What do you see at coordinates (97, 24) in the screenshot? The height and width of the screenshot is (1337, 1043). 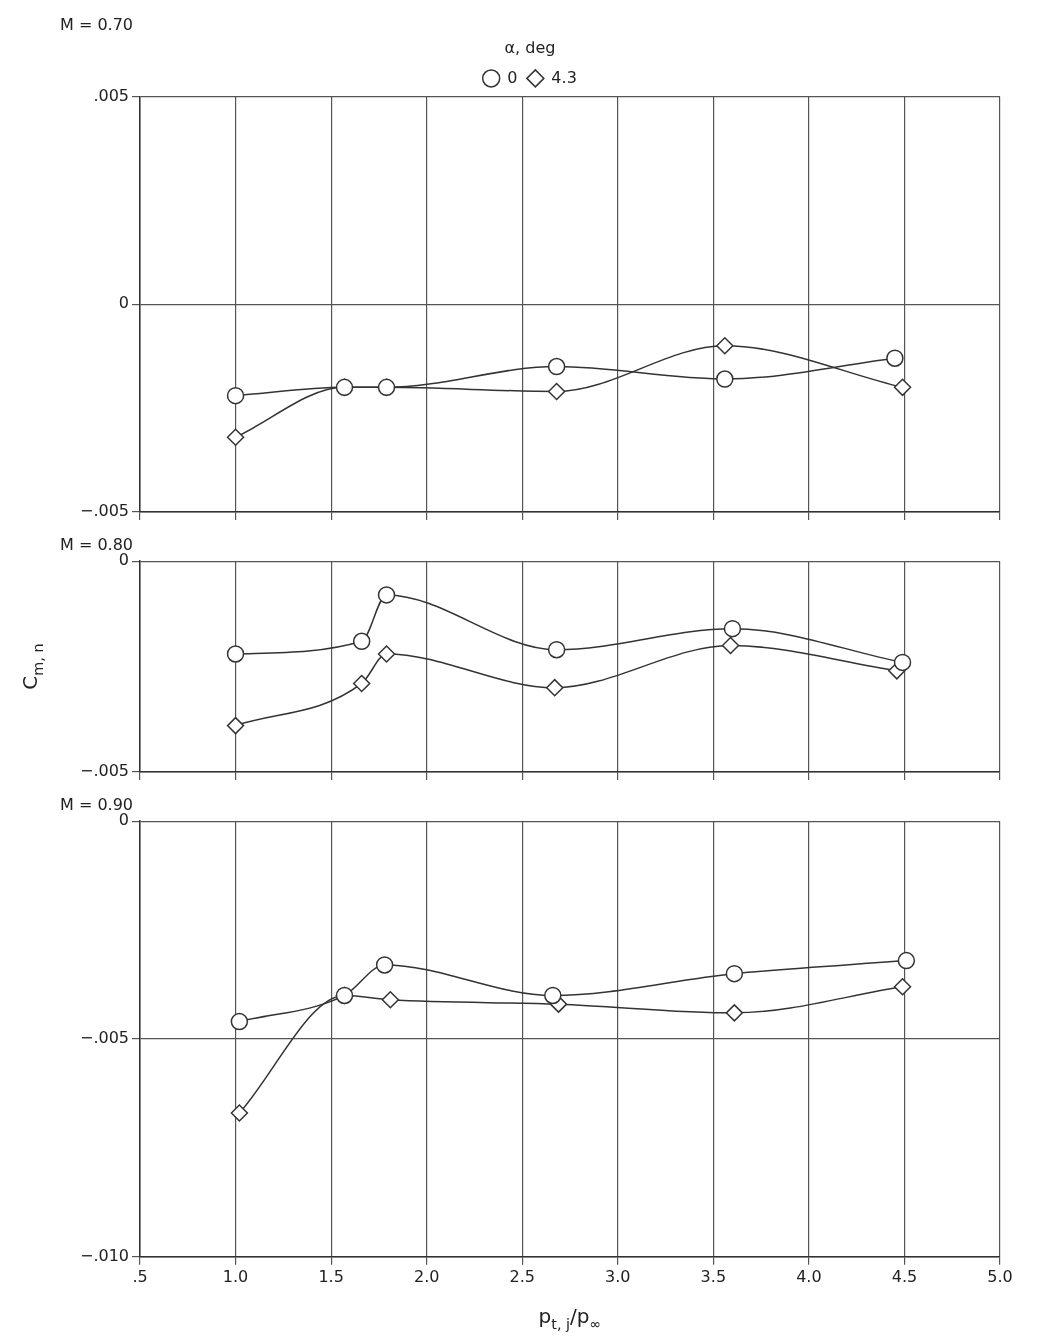 I see `chart-title: M = 0.70` at bounding box center [97, 24].